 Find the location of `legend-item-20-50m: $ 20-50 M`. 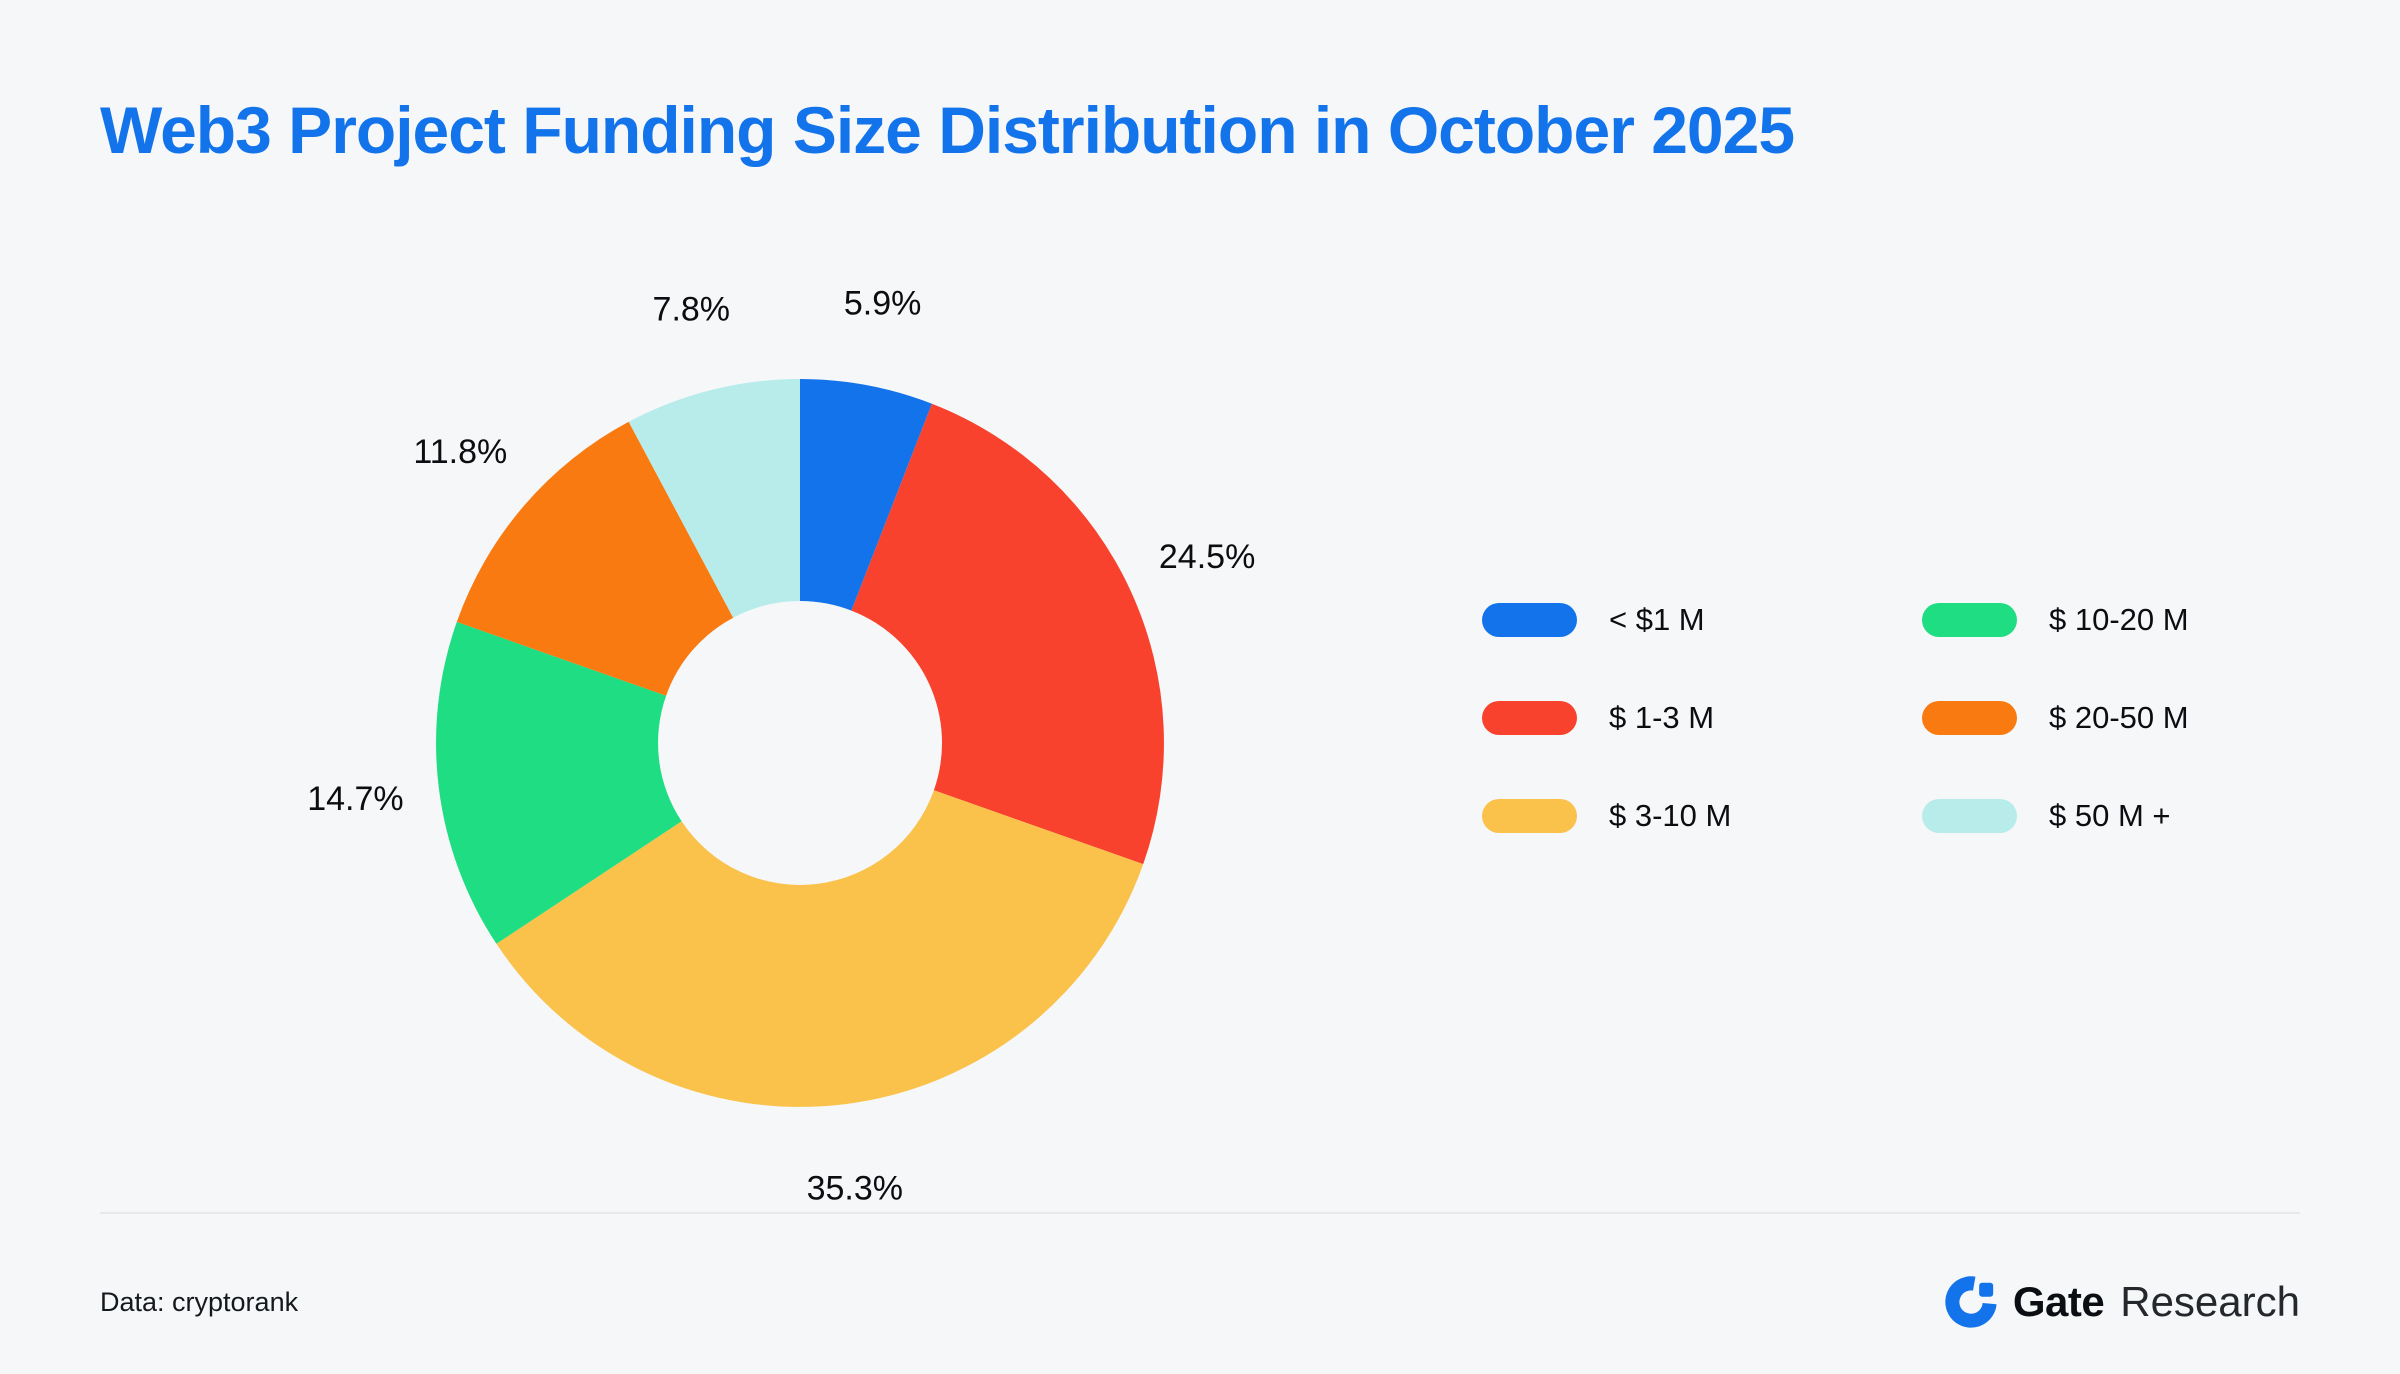

legend-item-20-50m: $ 20-50 M is located at coordinates (2102, 718).